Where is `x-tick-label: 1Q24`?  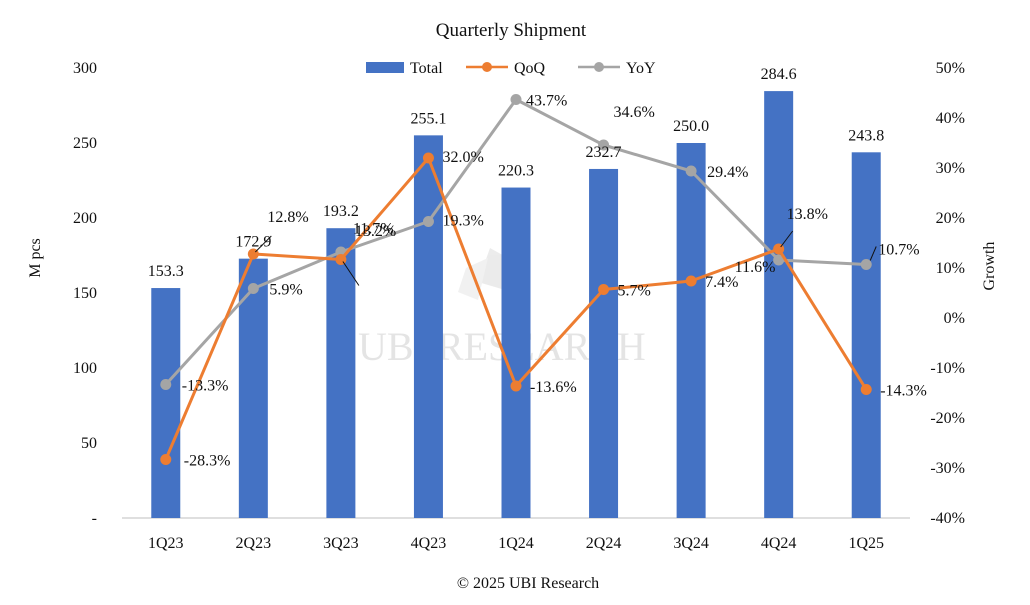 x-tick-label: 1Q24 is located at coordinates (516, 543).